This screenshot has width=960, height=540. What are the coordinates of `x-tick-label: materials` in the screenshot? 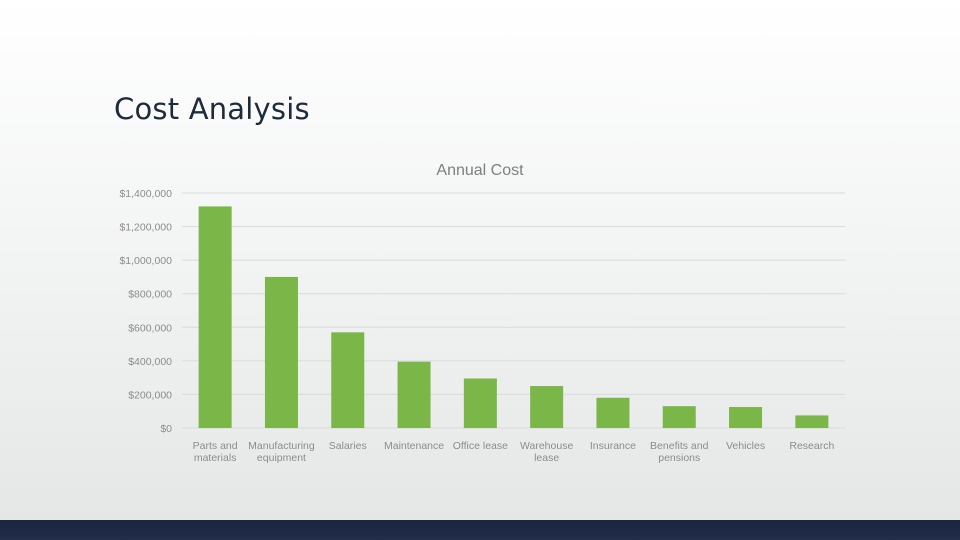 It's located at (215, 458).